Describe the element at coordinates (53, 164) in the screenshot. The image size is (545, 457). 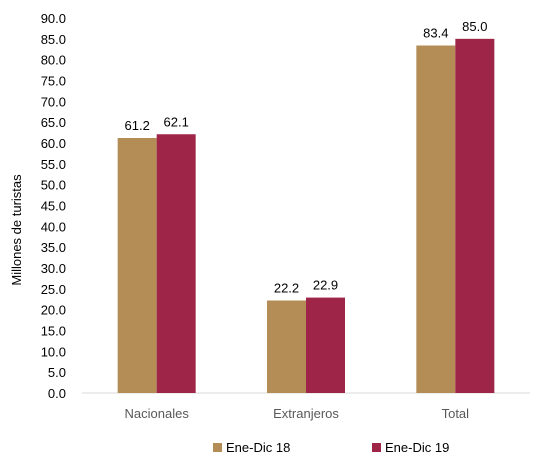
I see `y-tick-label: 55.0` at that location.